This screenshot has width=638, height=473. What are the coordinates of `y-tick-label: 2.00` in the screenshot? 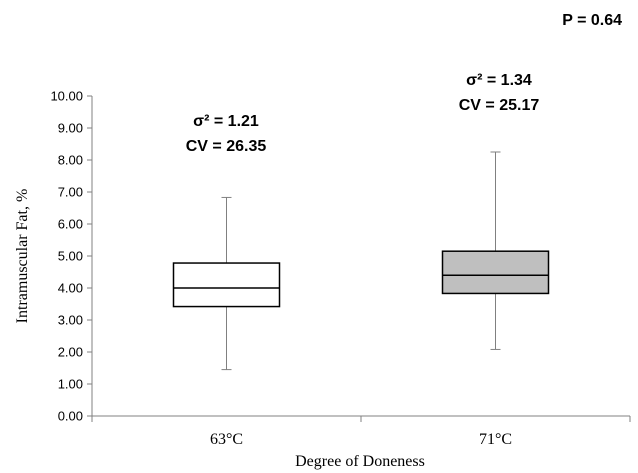 It's located at (70, 352).